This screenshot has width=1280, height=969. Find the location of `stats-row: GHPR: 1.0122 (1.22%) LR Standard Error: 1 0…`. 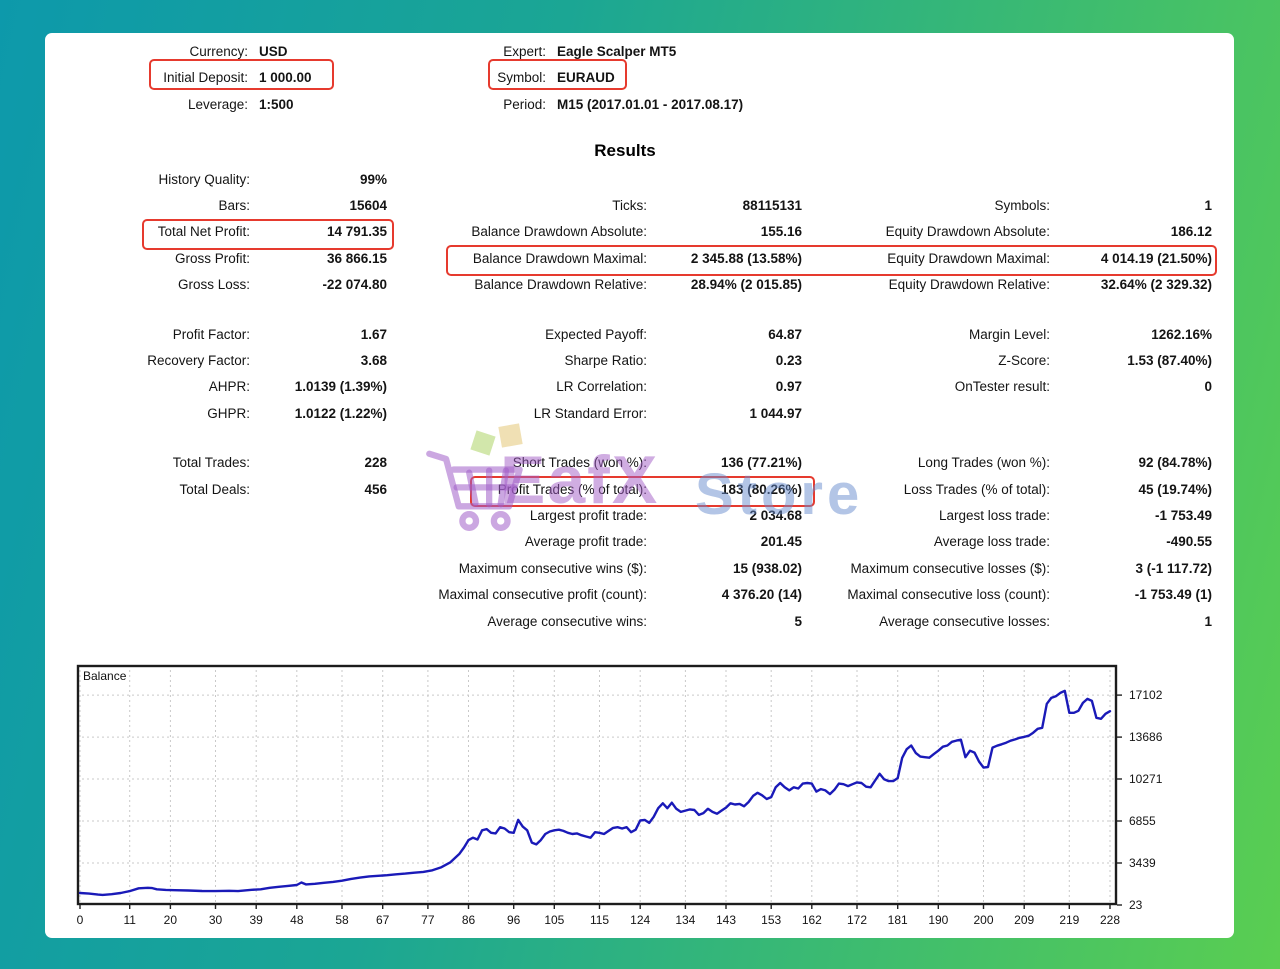

stats-row: GHPR: 1.0122 (1.22%) LR Standard Error: 1 0… is located at coordinates (628, 413).